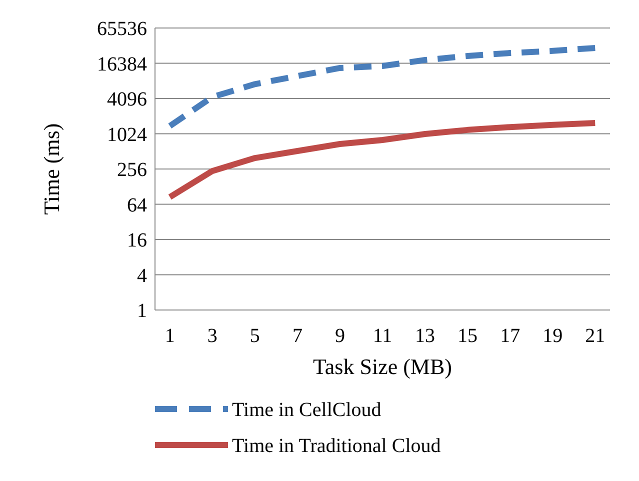 The height and width of the screenshot is (481, 639). I want to click on legend-label: Time in CellCloud, so click(307, 410).